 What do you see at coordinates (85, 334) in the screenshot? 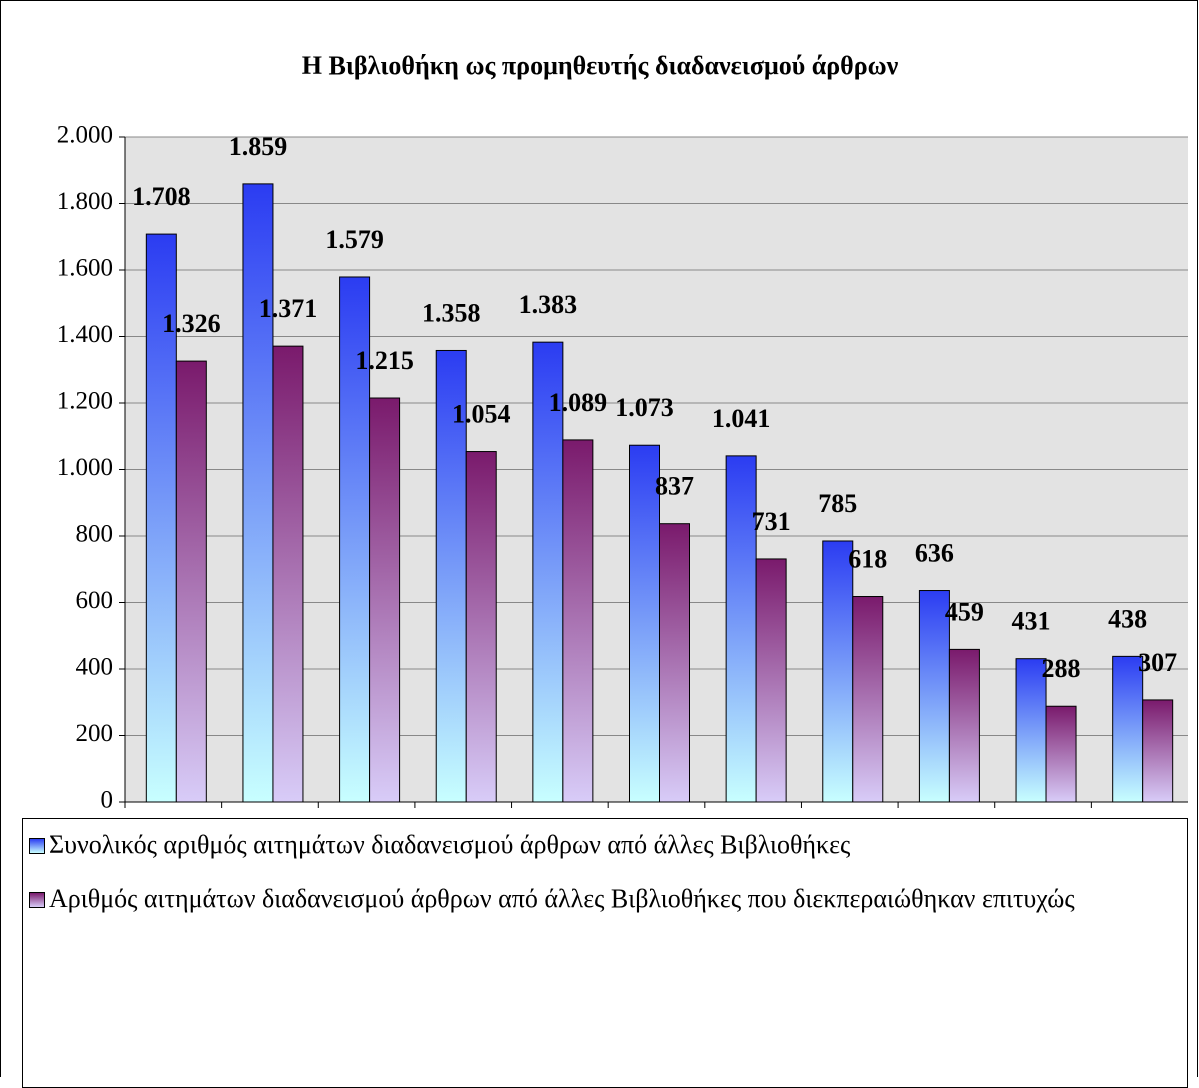
I see `y-tick-label: 1.400` at bounding box center [85, 334].